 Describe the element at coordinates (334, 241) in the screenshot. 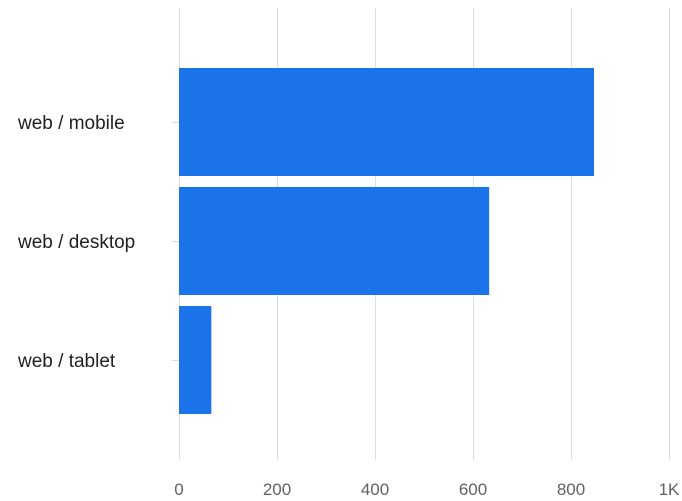

I see `bar-web-desktop` at that location.